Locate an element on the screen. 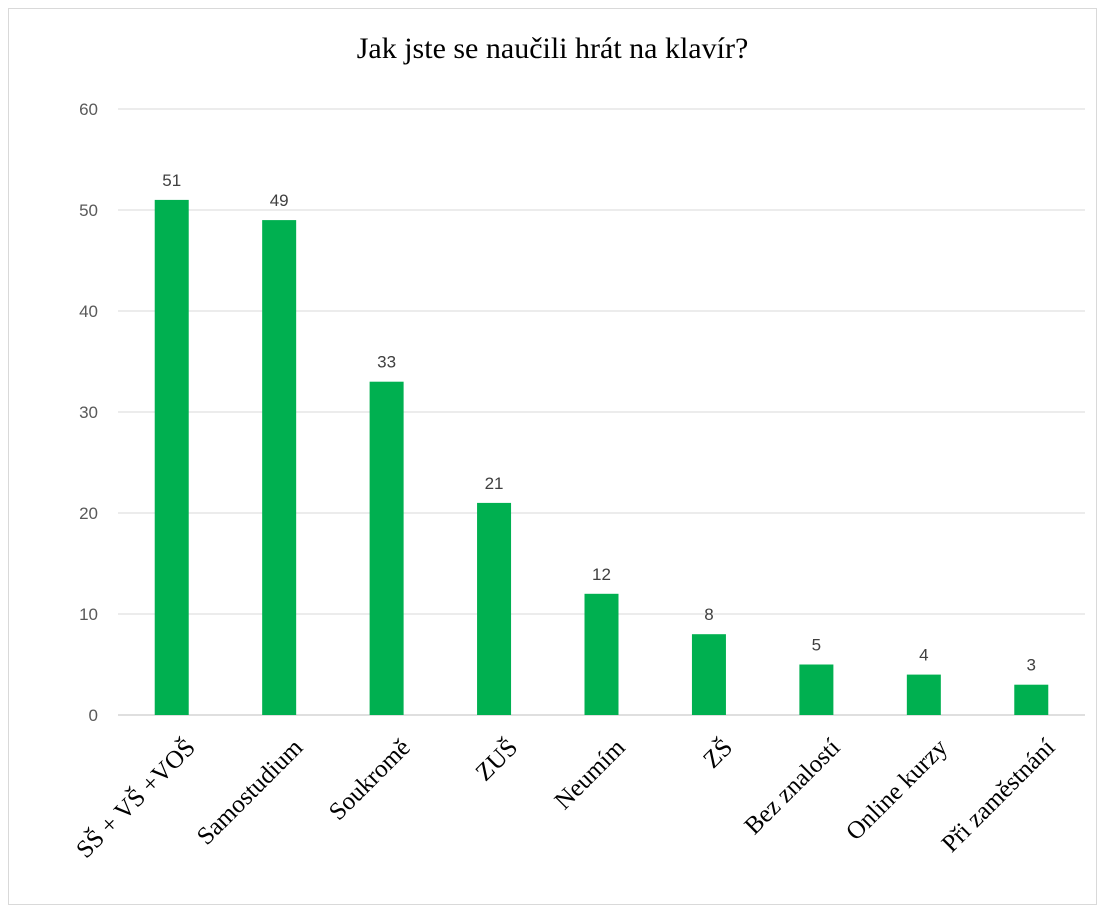 This screenshot has height=913, width=1105. data-label-9: 3 is located at coordinates (1031, 665).